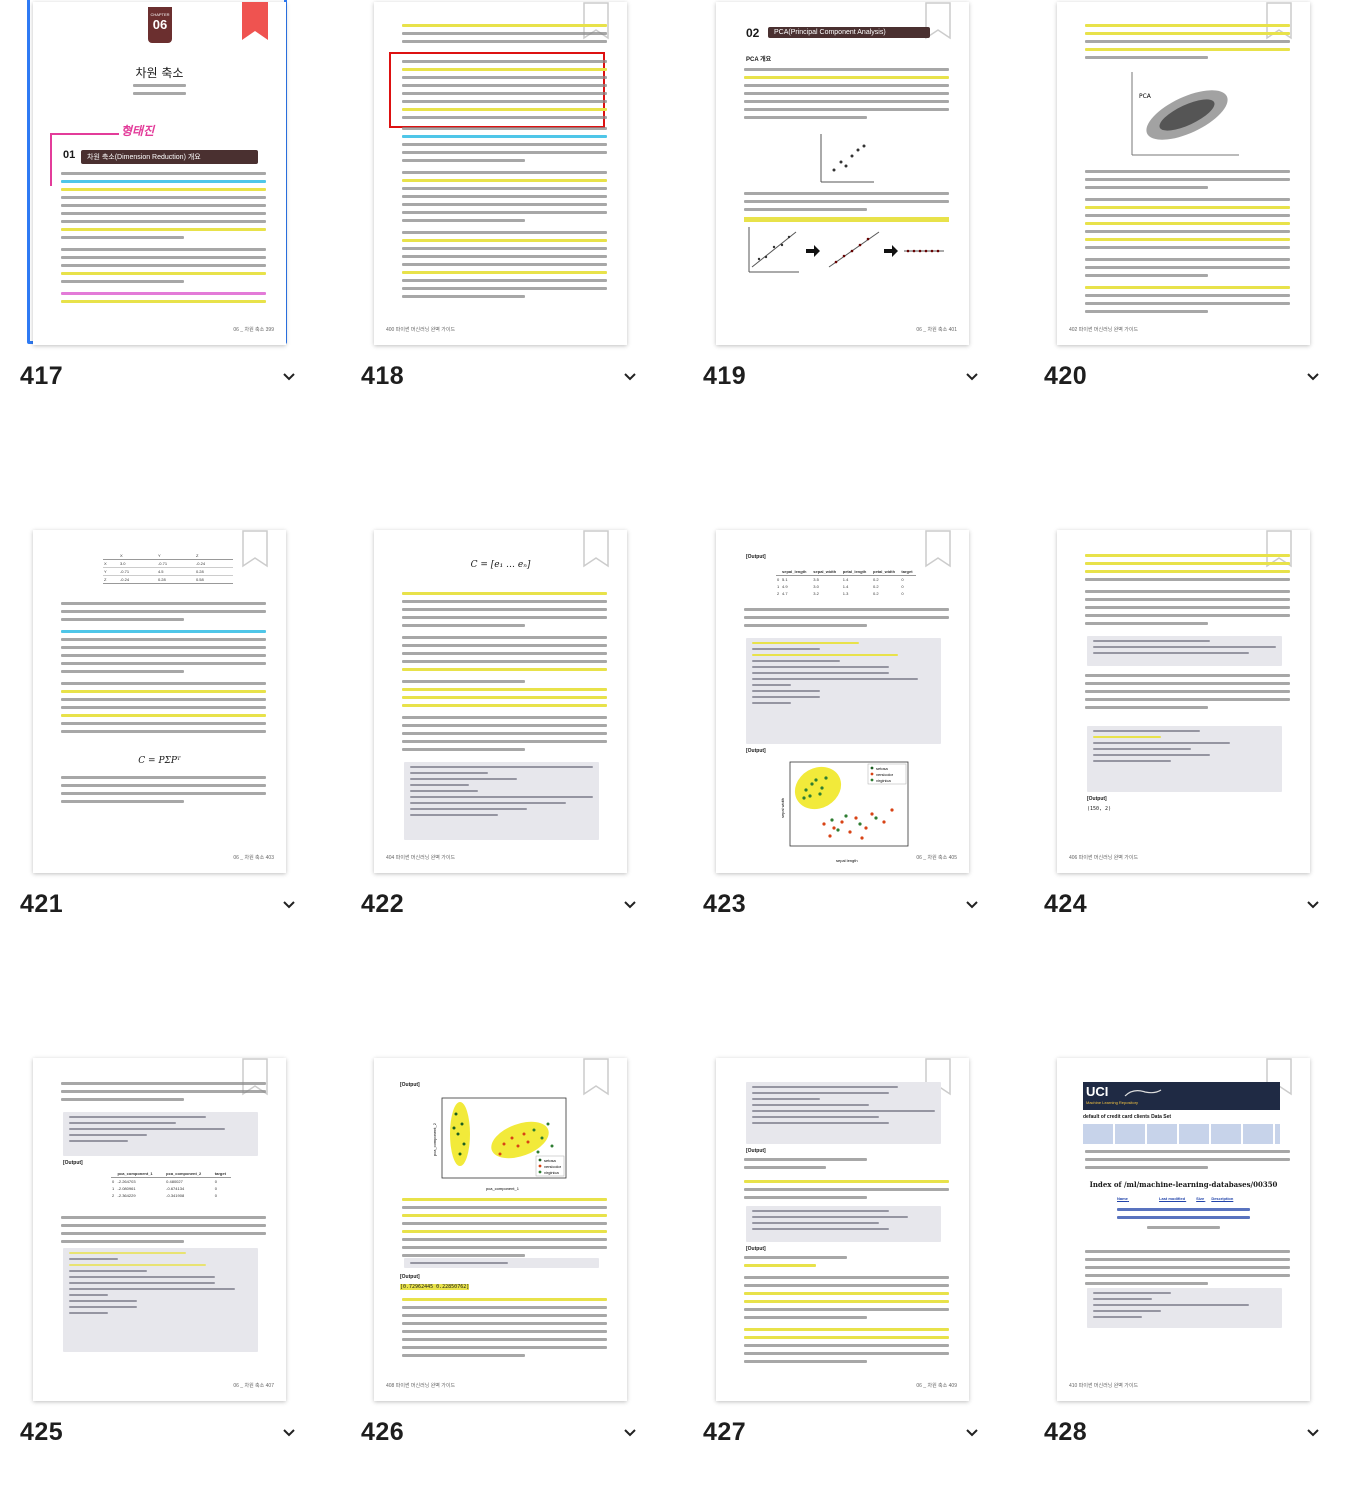 The height and width of the screenshot is (1504, 1349). Describe the element at coordinates (435, 1287) in the screenshot. I see `output-value: [0.72962445 0.22850762]` at that location.